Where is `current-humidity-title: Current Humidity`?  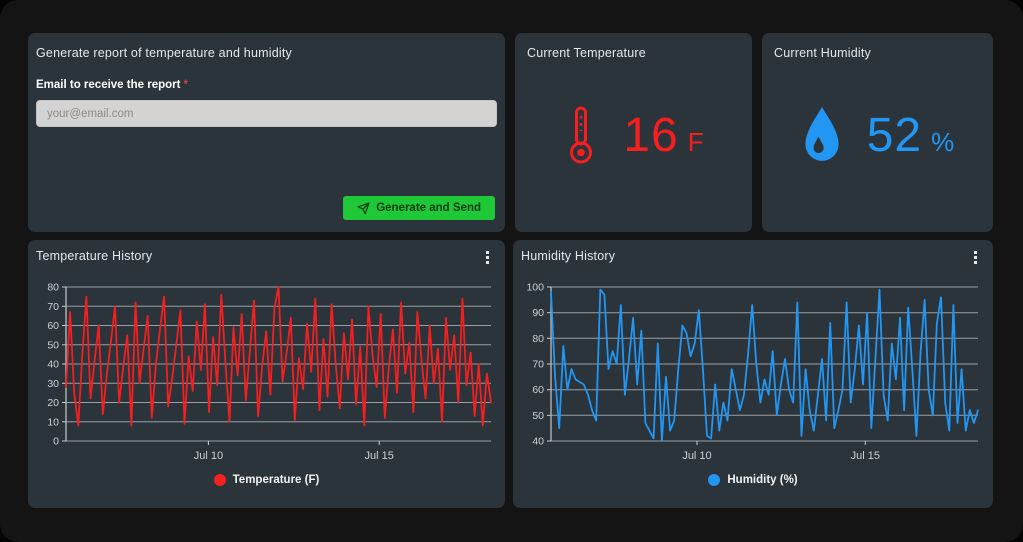
current-humidity-title: Current Humidity is located at coordinates (822, 53).